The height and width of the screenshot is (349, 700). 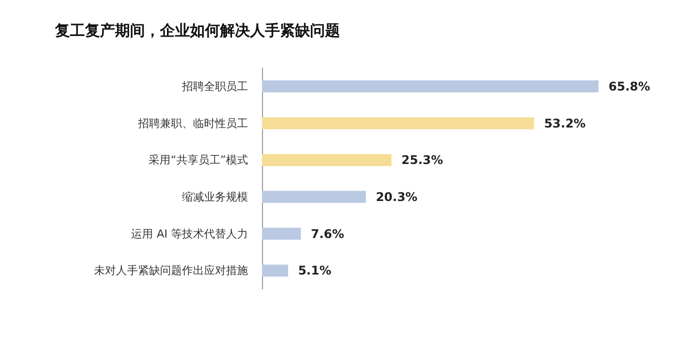 What do you see at coordinates (422, 160) in the screenshot?
I see `data-label: 25.3%` at bounding box center [422, 160].